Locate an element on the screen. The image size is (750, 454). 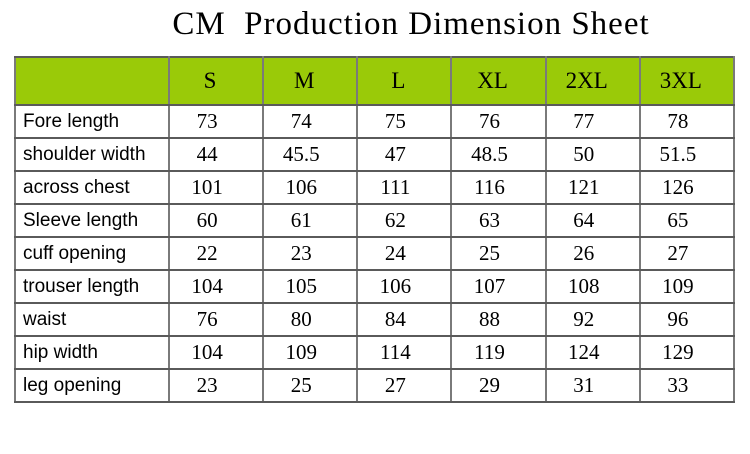
size-column-header: L is located at coordinates (404, 81).